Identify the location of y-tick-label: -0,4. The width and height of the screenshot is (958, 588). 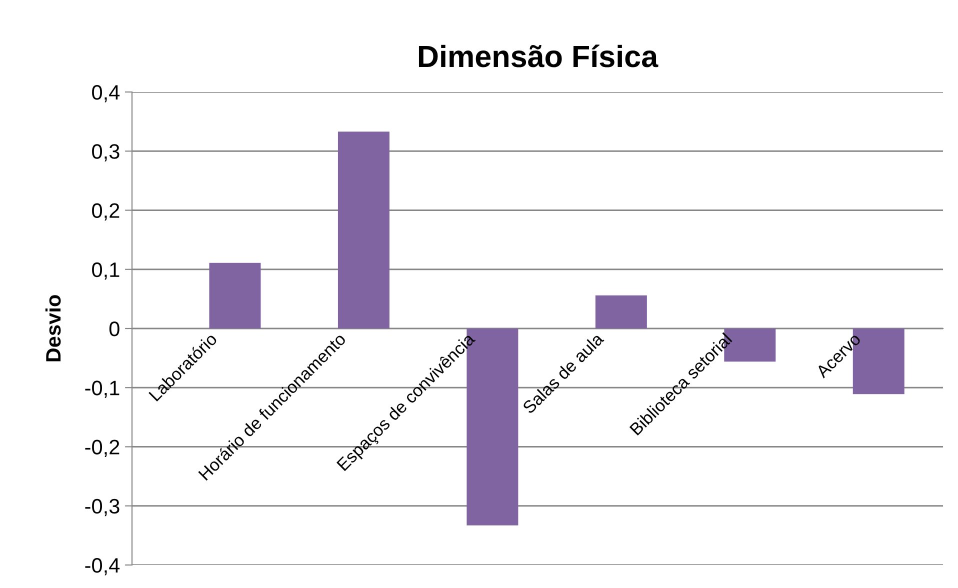
(102, 567).